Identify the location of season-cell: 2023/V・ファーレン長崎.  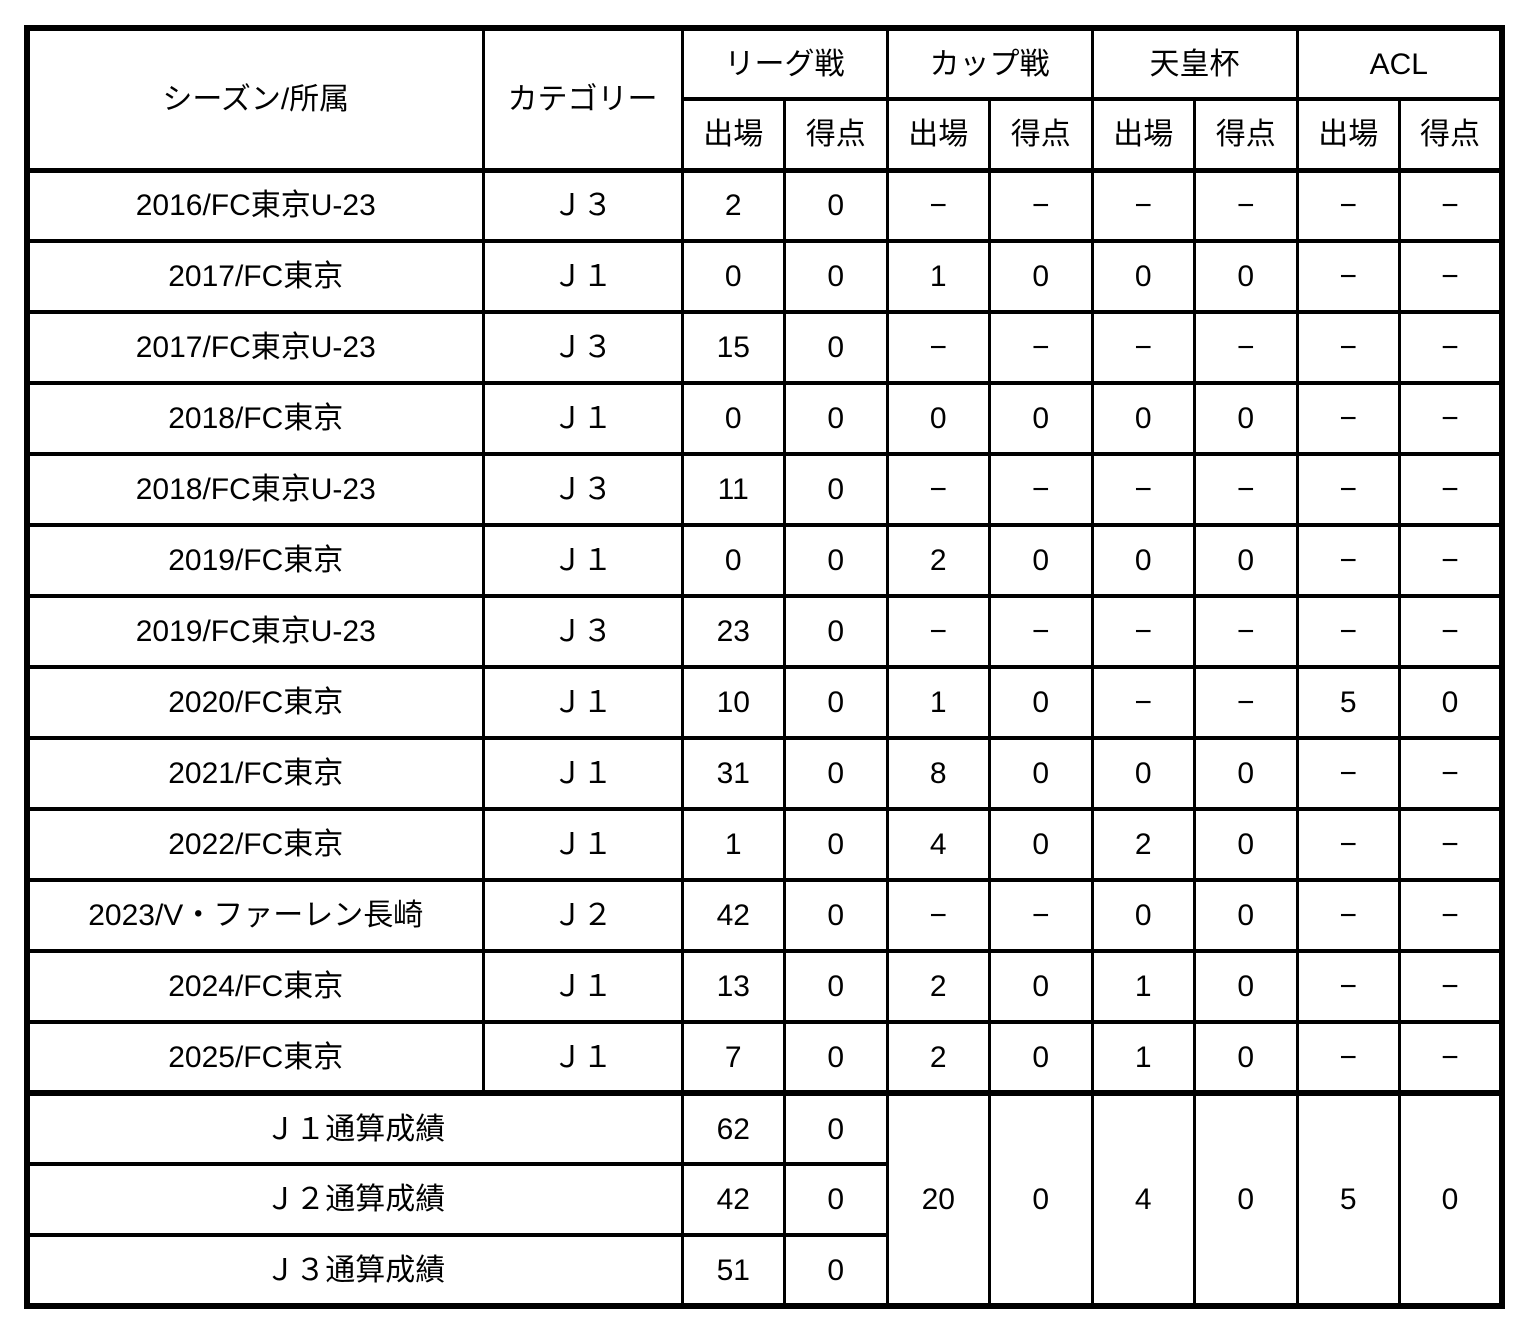
(255, 915).